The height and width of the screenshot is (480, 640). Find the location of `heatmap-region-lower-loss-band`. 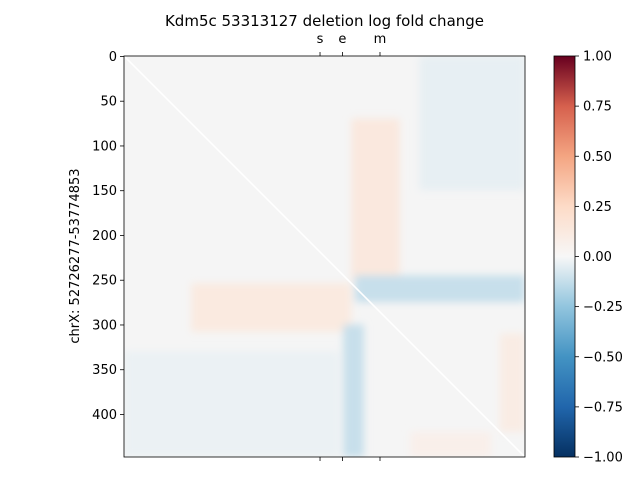

heatmap-region-lower-loss-band is located at coordinates (353, 390).